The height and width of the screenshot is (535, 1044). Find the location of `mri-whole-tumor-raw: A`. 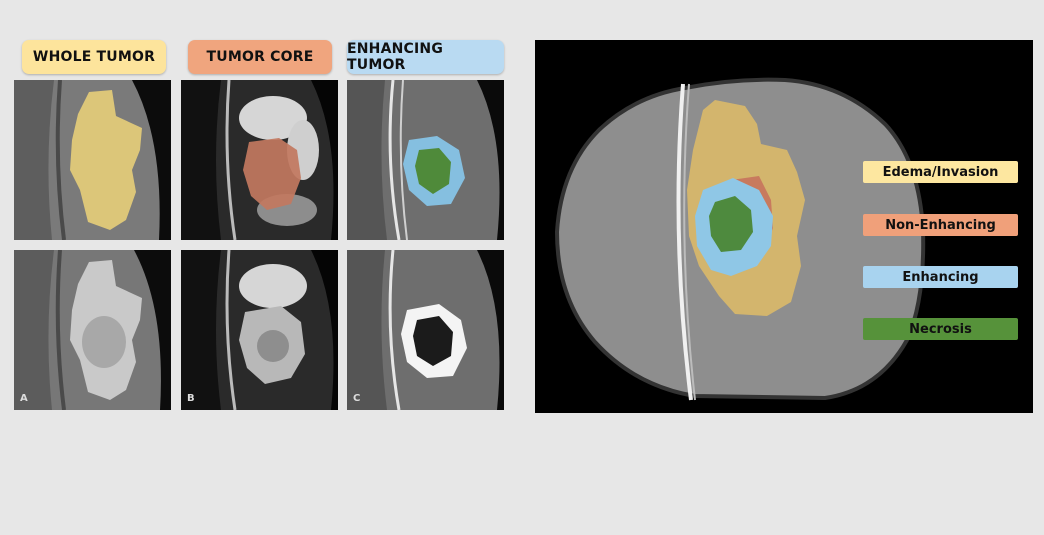

mri-whole-tumor-raw: A is located at coordinates (92, 330).